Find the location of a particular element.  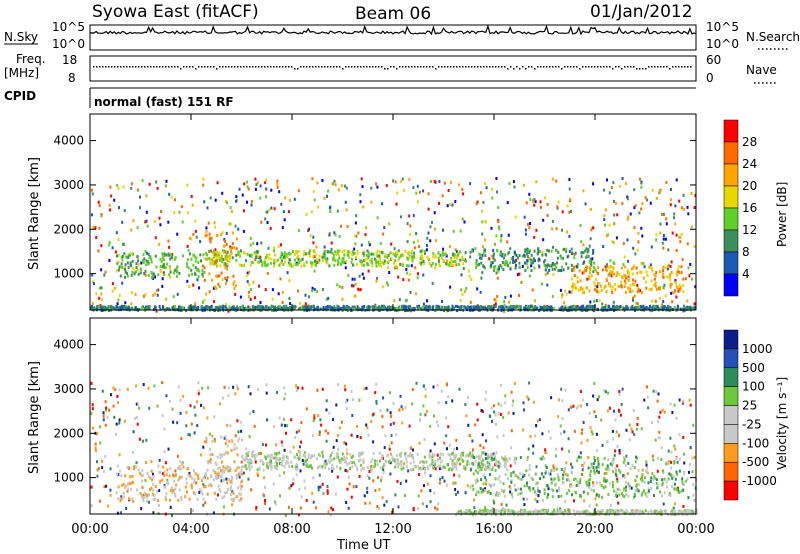

freq-trace is located at coordinates (392, 68).